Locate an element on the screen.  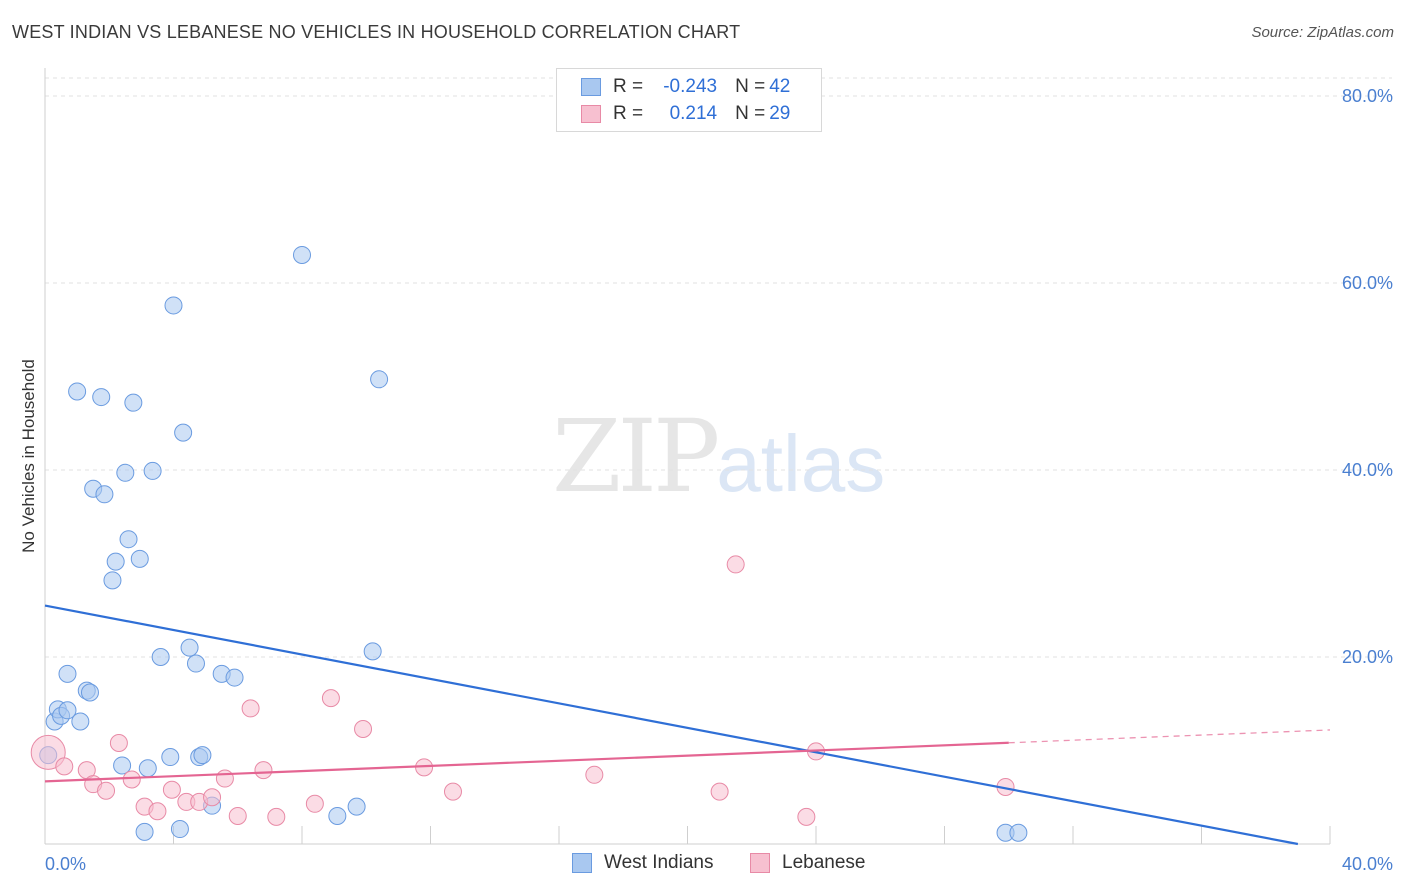
legend-row-lebanese: R = 0.214 N = 29 is located at coordinates (685, 114).